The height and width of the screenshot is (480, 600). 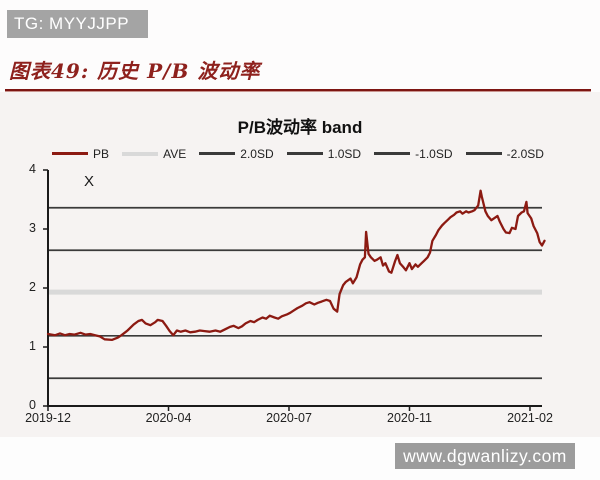 I want to click on legend-label: -2.0SD, so click(x=525, y=153).